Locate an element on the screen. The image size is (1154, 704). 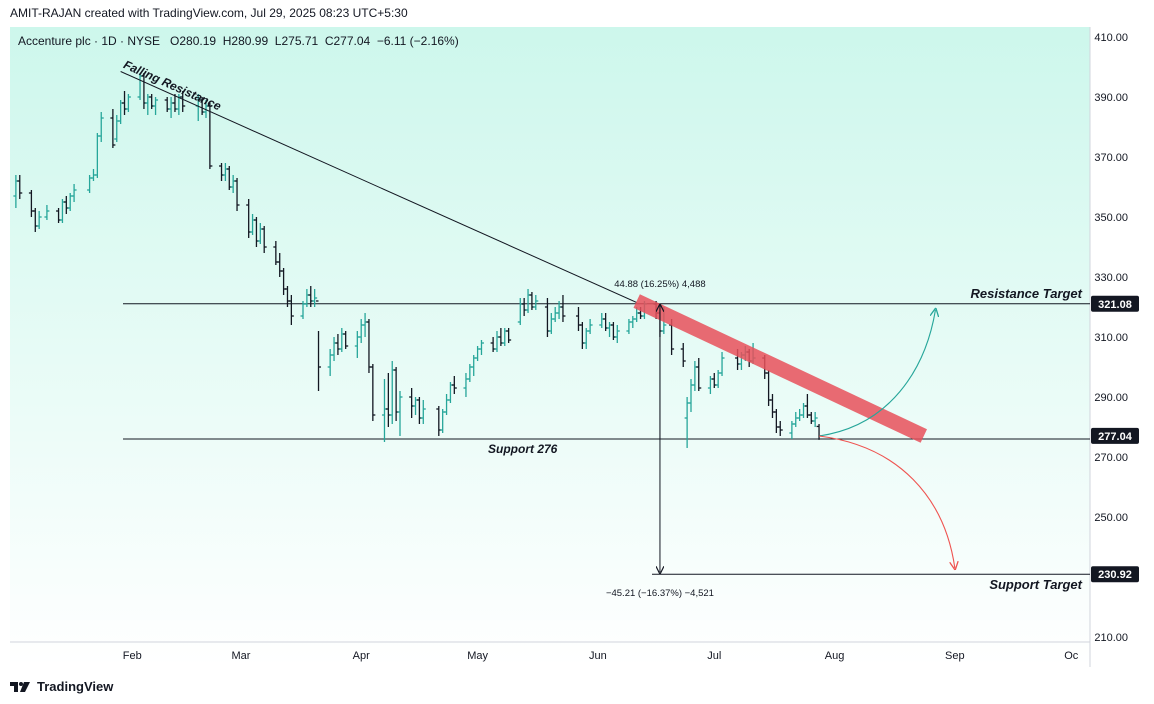
price-label-text: 277.04 is located at coordinates (1115, 437).